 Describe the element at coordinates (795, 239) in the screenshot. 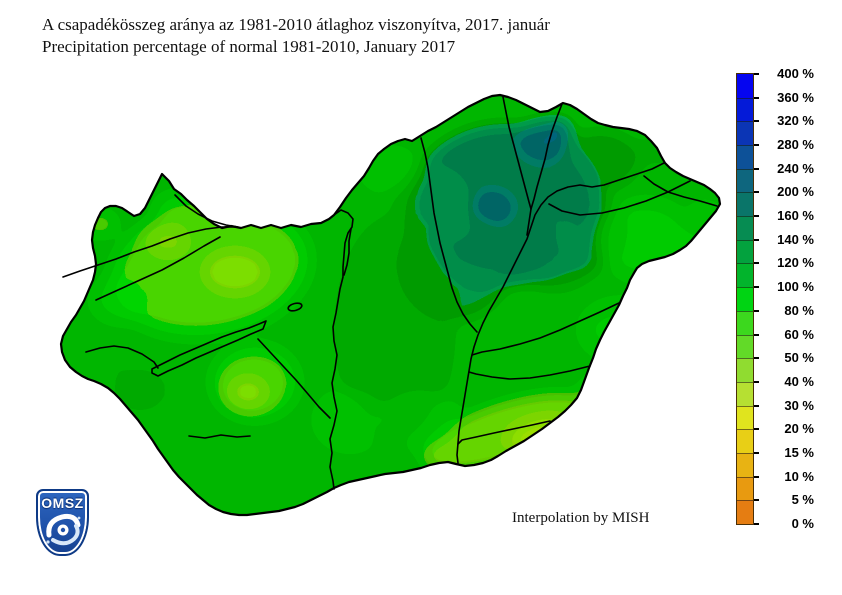

I see `legend-tick-label: 140 %` at that location.